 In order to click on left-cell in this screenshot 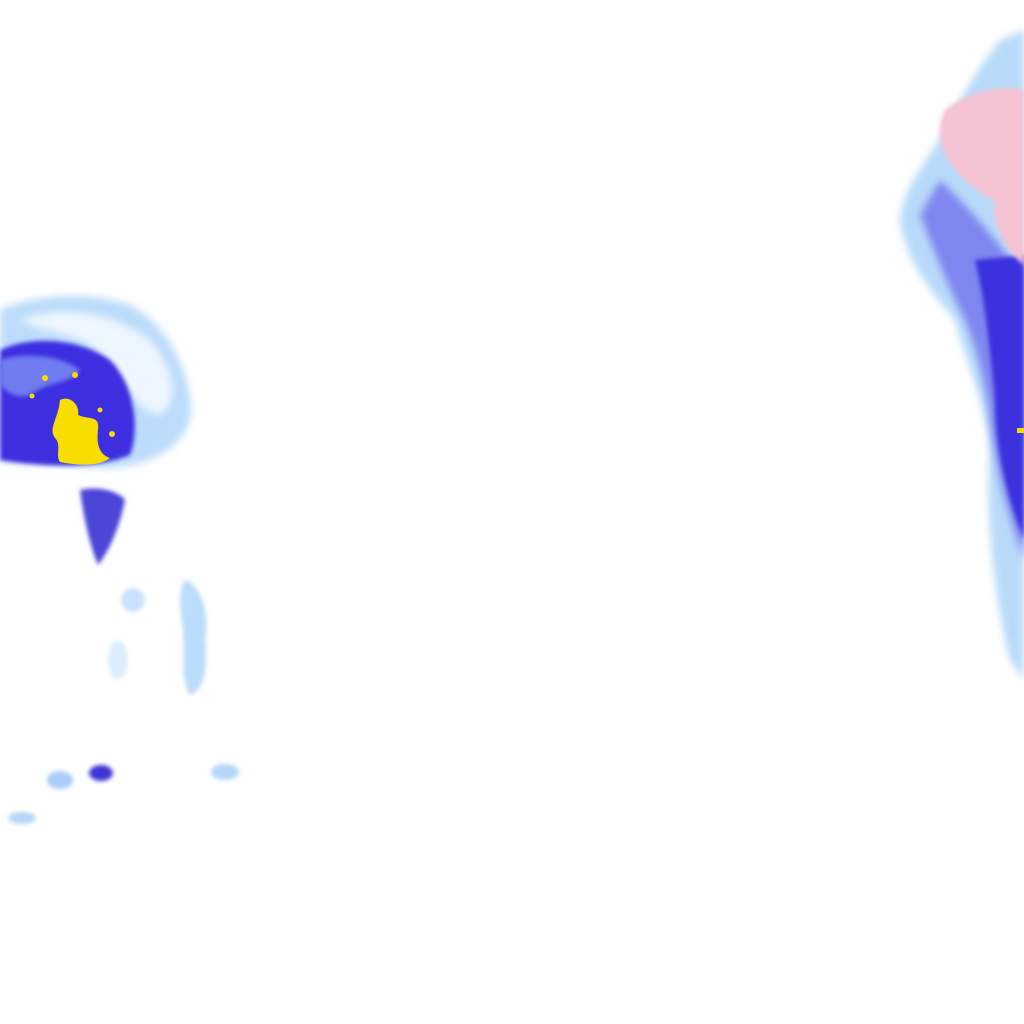, I will do `click(95, 430)`.